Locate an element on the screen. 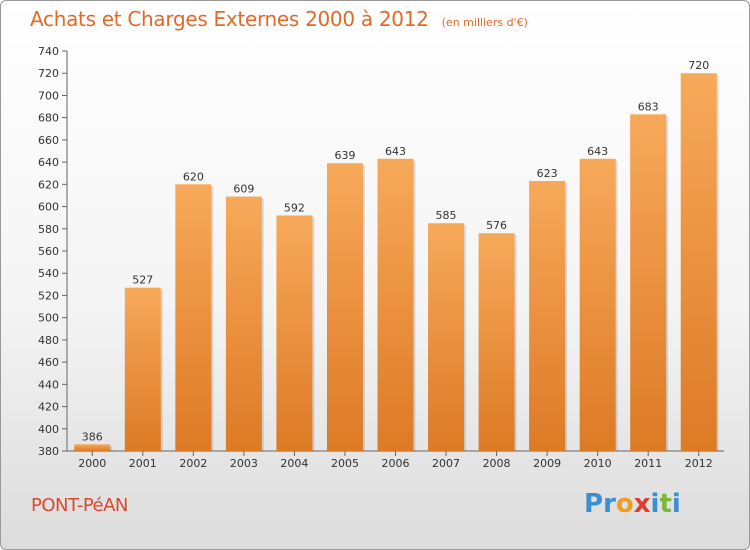 The height and width of the screenshot is (550, 750). bar-2003 is located at coordinates (243, 323).